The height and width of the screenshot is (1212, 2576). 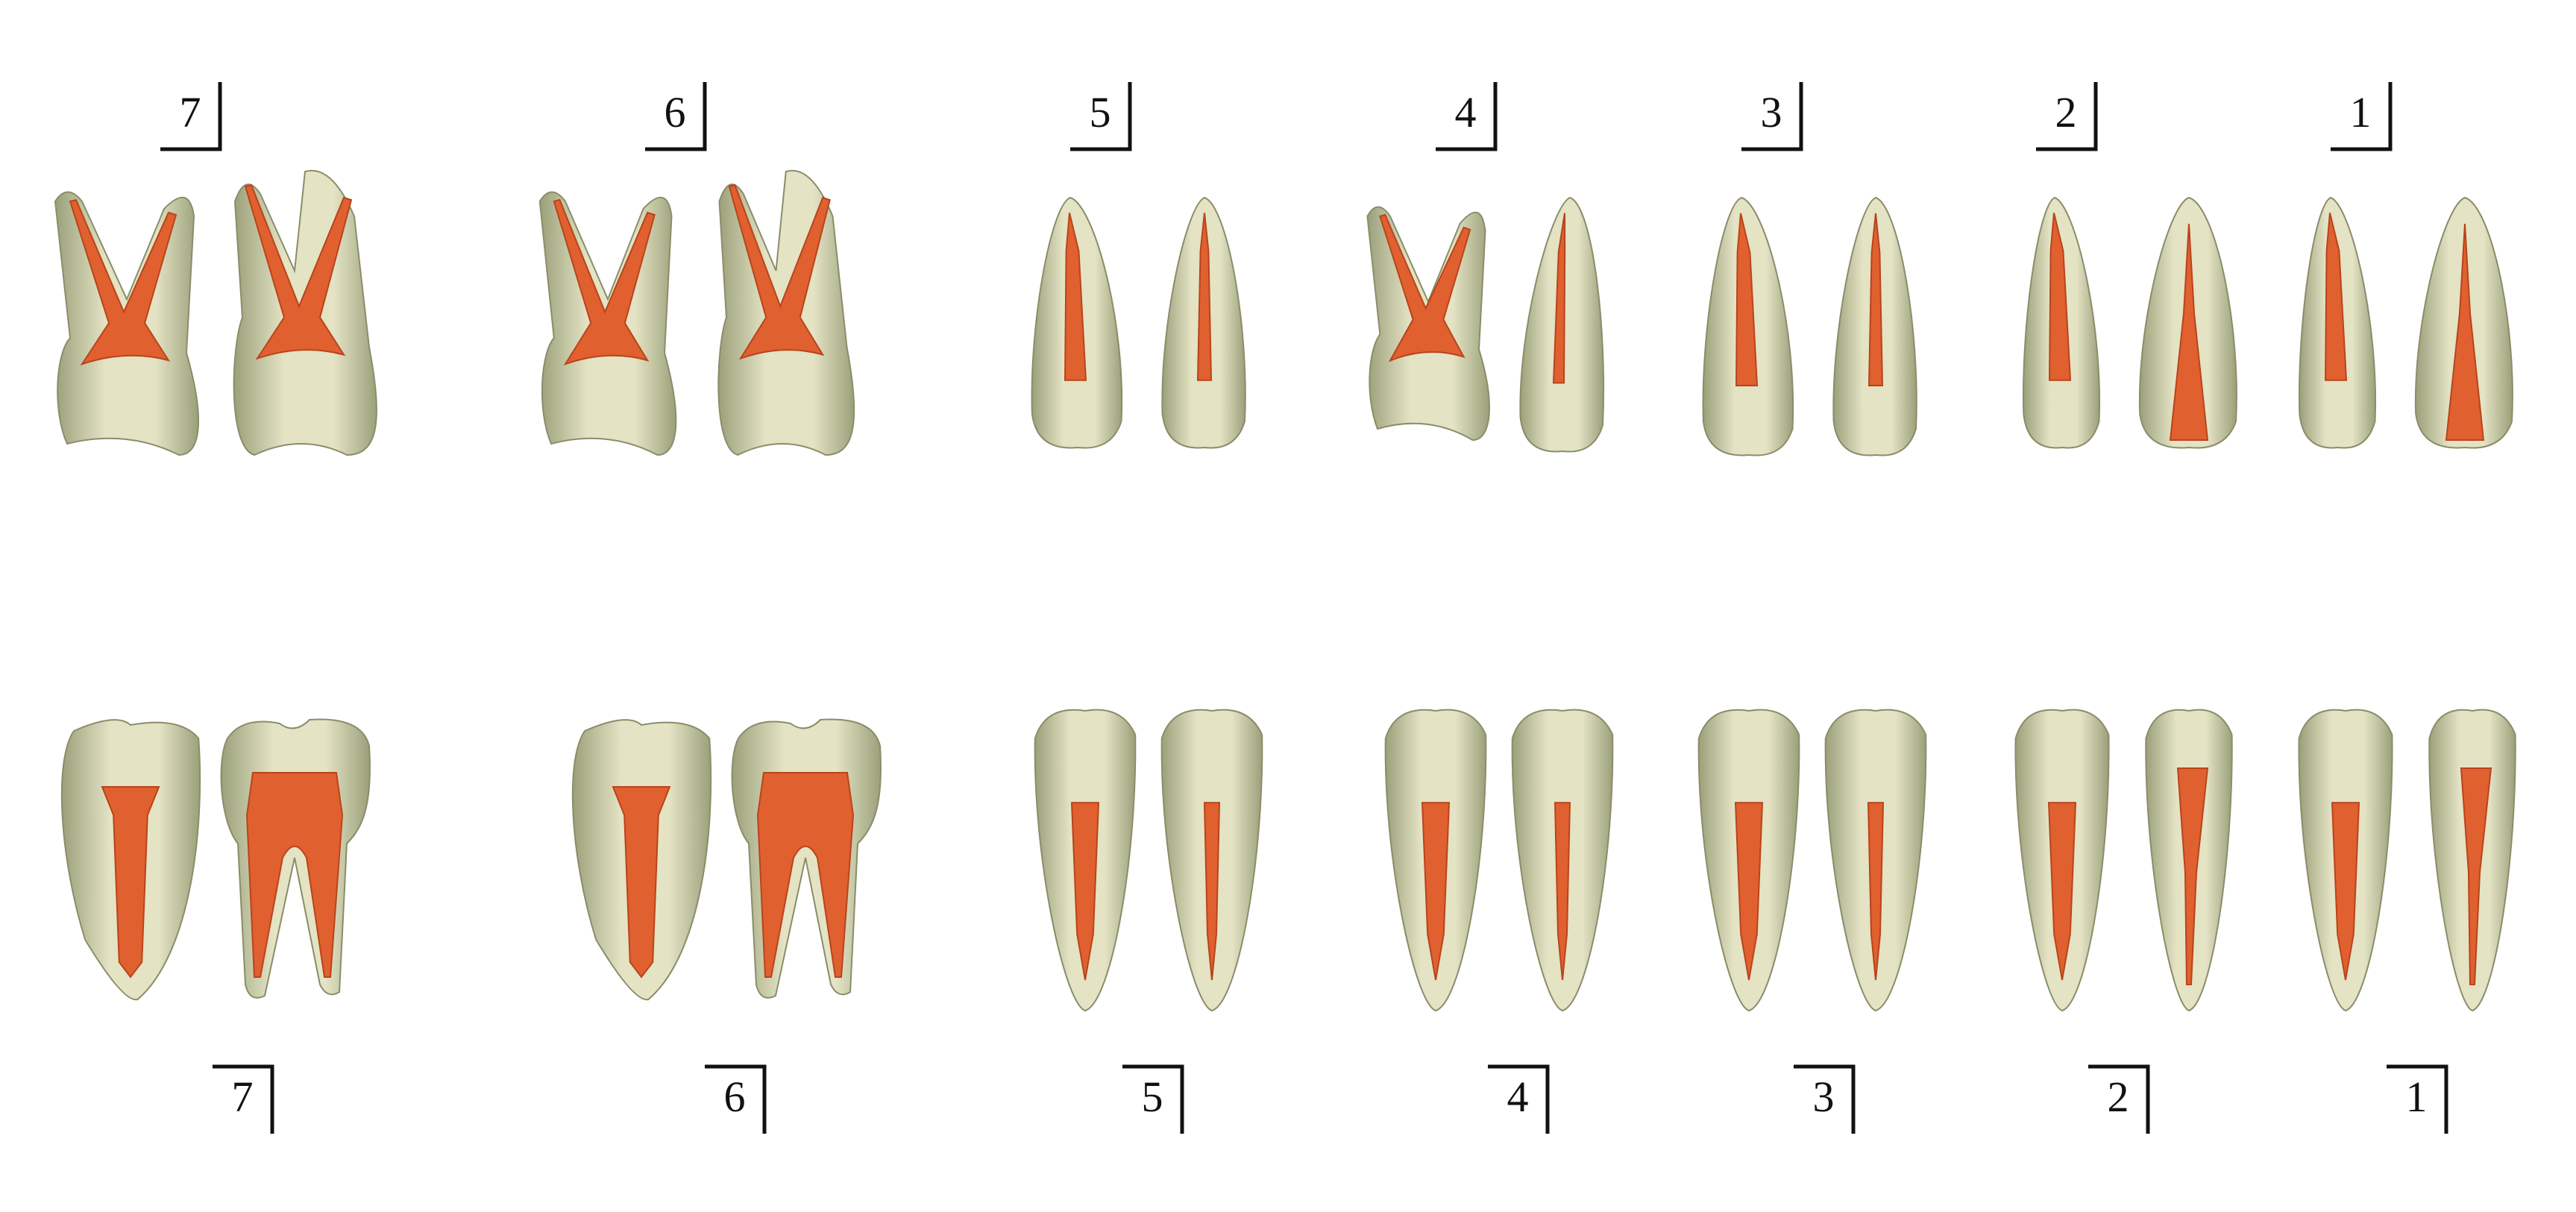 What do you see at coordinates (1331, 1099) in the screenshot?
I see `lower-tooth-labels: 7 6 5 4 3 2 1` at bounding box center [1331, 1099].